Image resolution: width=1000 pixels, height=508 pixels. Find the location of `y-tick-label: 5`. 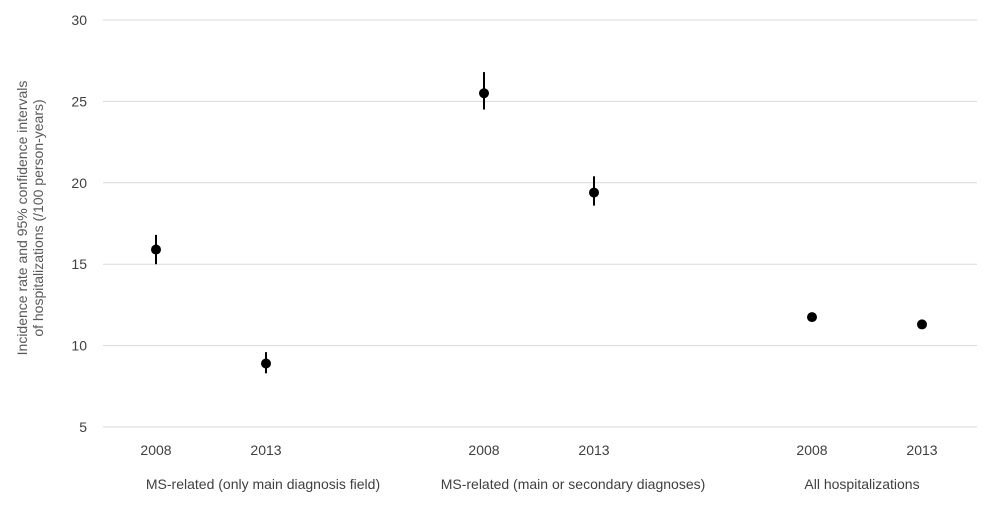

y-tick-label: 5 is located at coordinates (83, 427).